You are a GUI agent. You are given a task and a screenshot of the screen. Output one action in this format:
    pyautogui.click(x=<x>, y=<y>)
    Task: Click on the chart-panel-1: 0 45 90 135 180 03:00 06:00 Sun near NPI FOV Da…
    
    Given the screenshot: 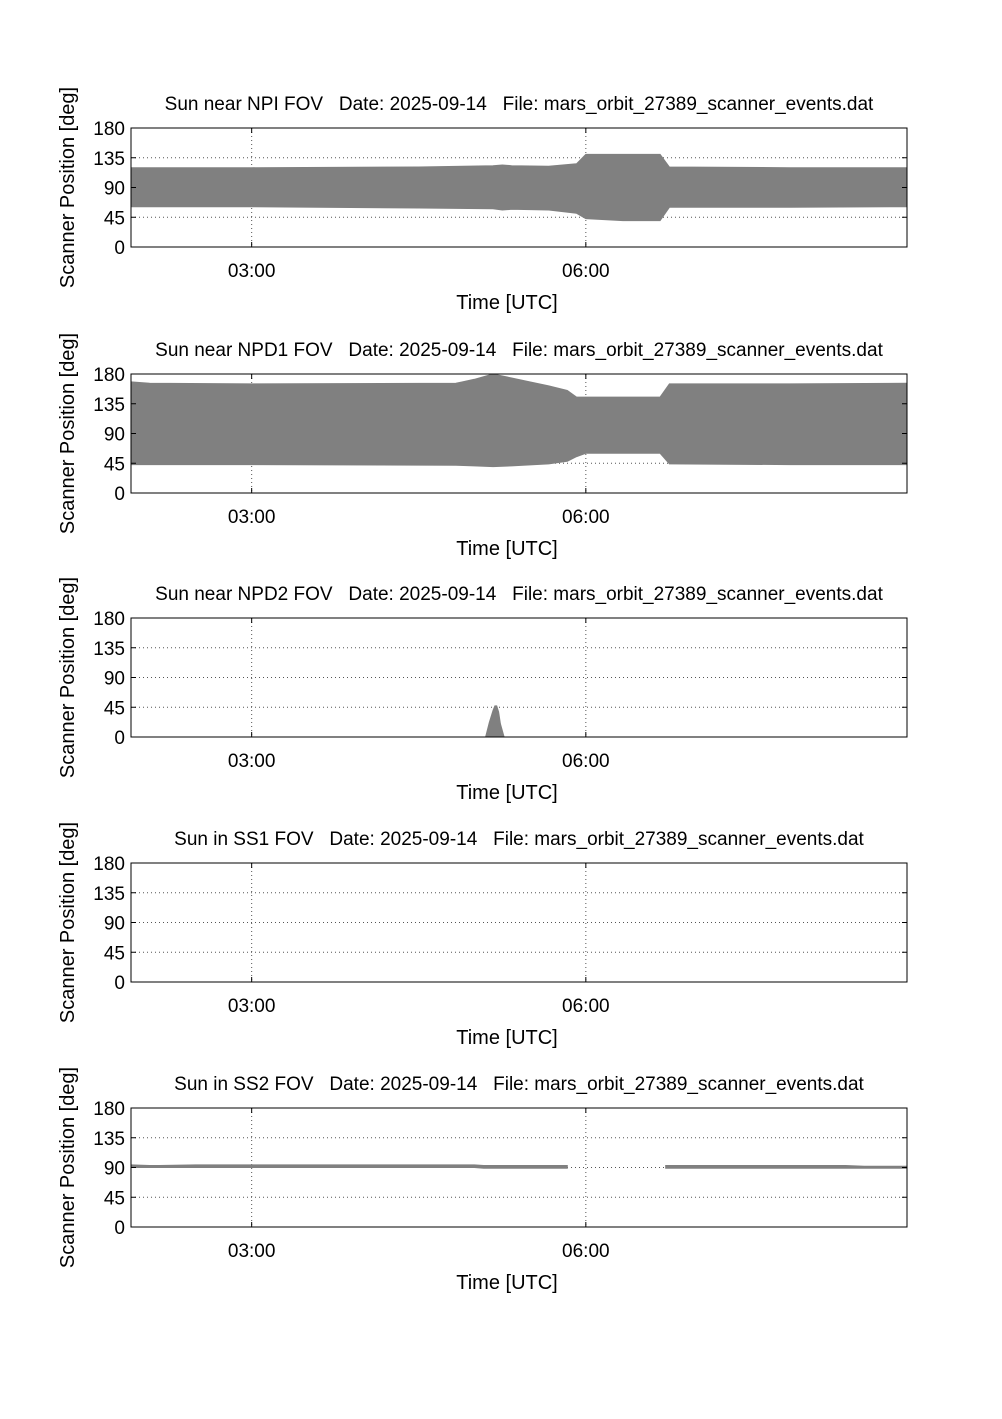 What is the action you would take?
    pyautogui.click(x=482, y=200)
    